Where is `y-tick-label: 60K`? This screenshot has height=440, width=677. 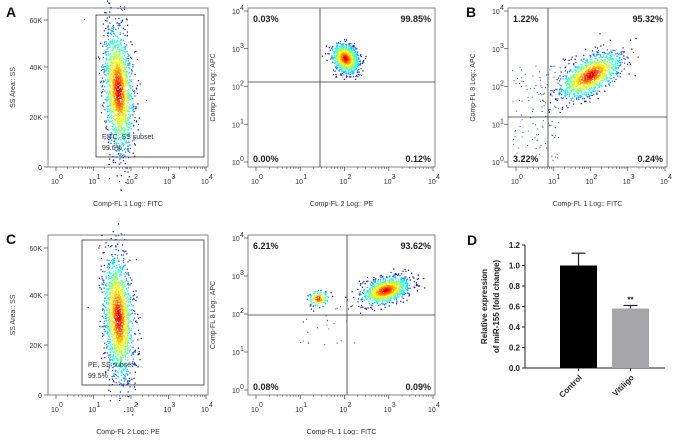 y-tick-label: 60K is located at coordinates (36, 21).